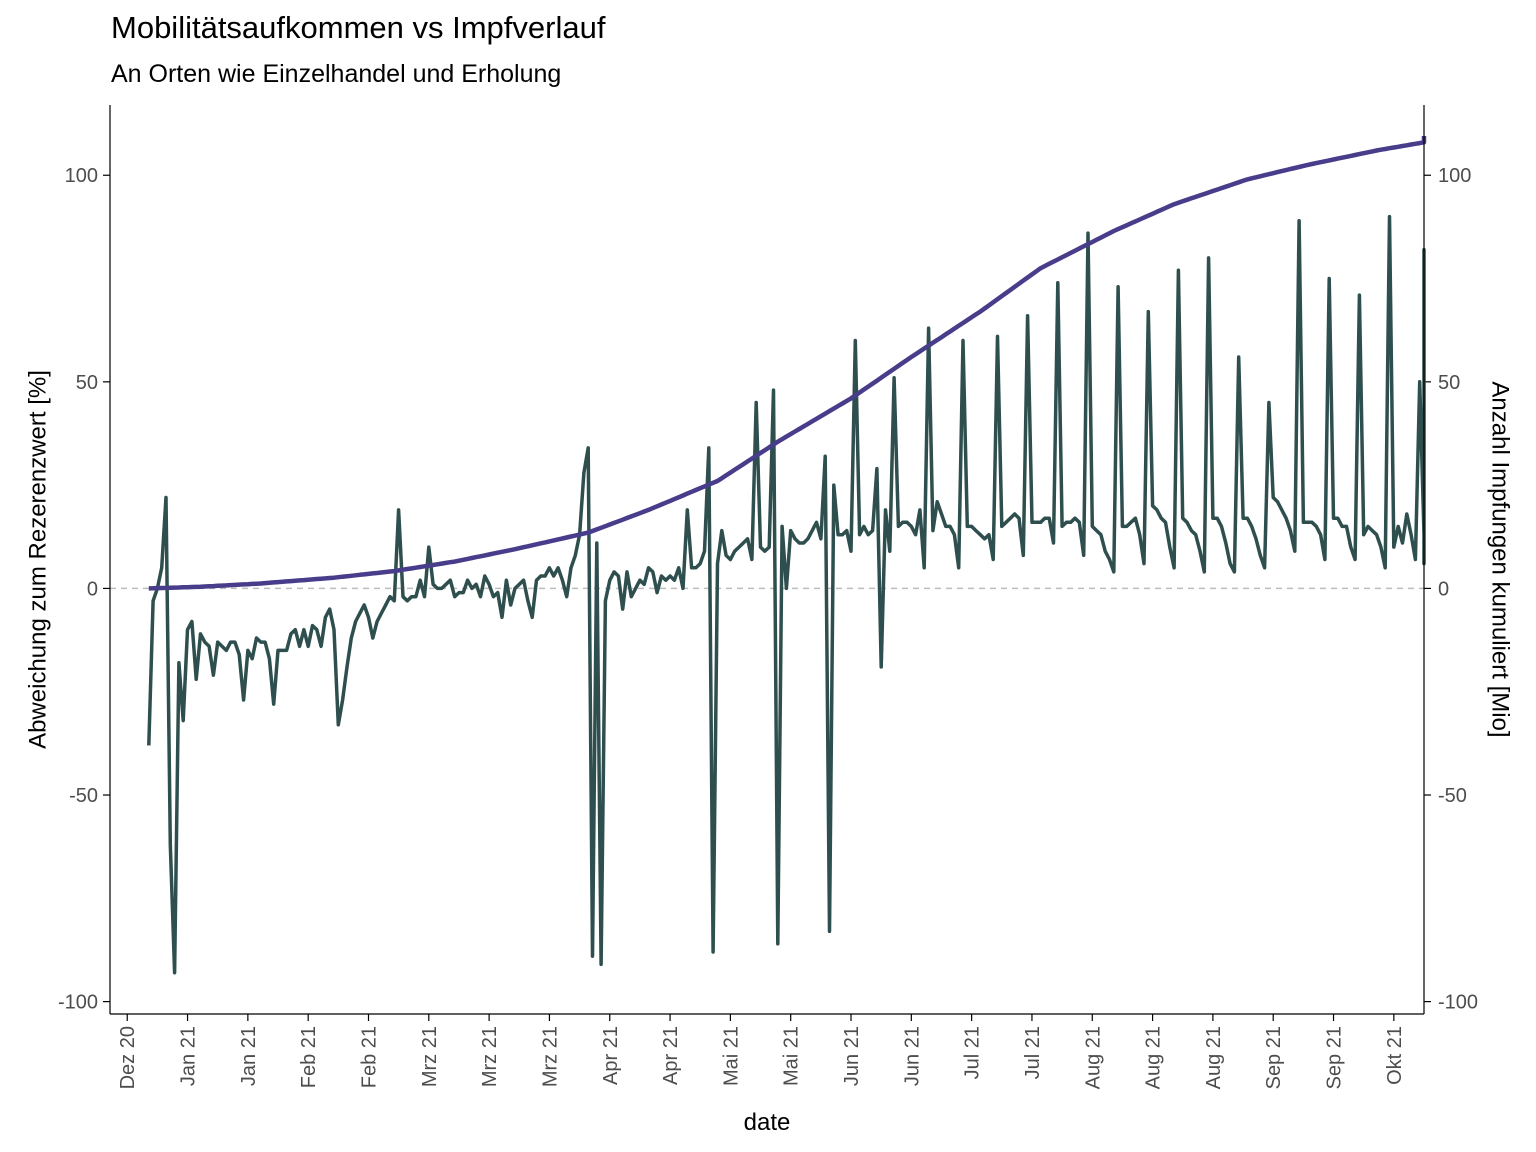 Image resolution: width=1536 pixels, height=1152 pixels. I want to click on x-tick-label: Dez 20, so click(128, 1057).